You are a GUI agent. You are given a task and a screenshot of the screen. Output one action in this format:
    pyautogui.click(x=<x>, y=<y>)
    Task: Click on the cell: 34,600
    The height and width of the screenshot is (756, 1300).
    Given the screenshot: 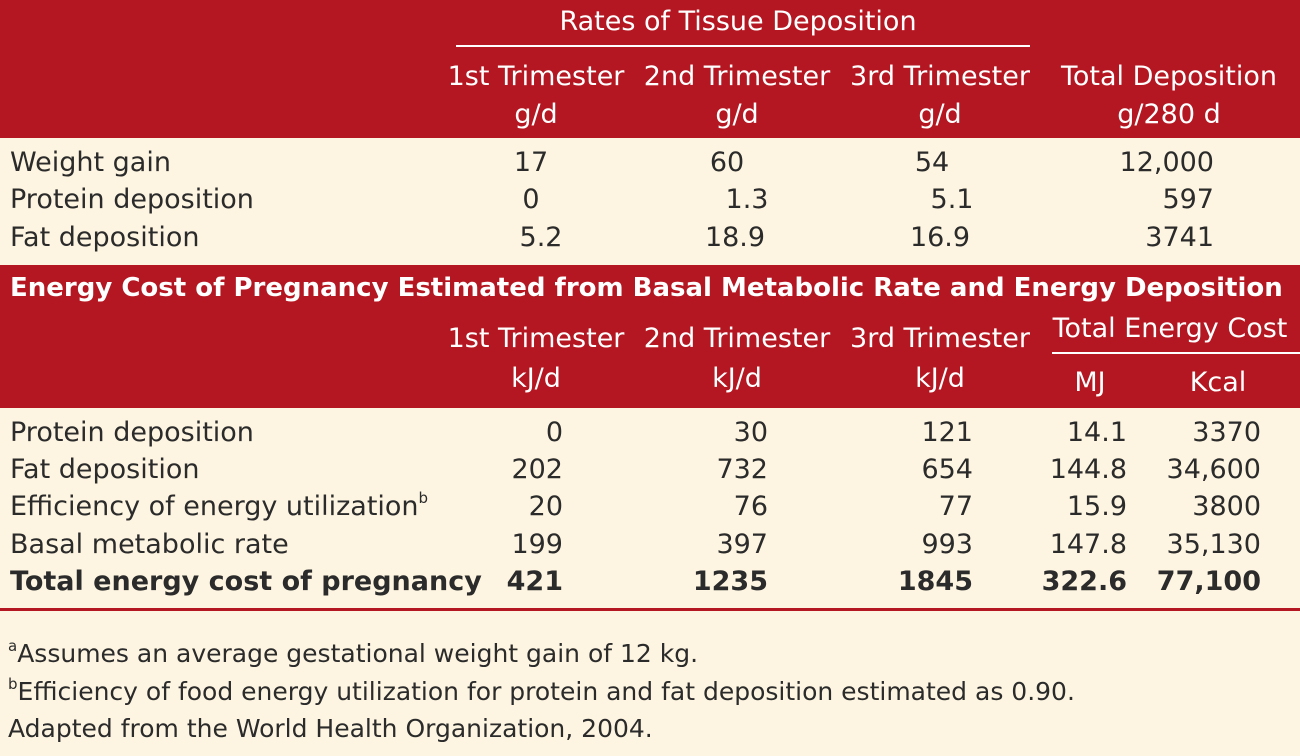 What is the action you would take?
    pyautogui.click(x=1213, y=469)
    